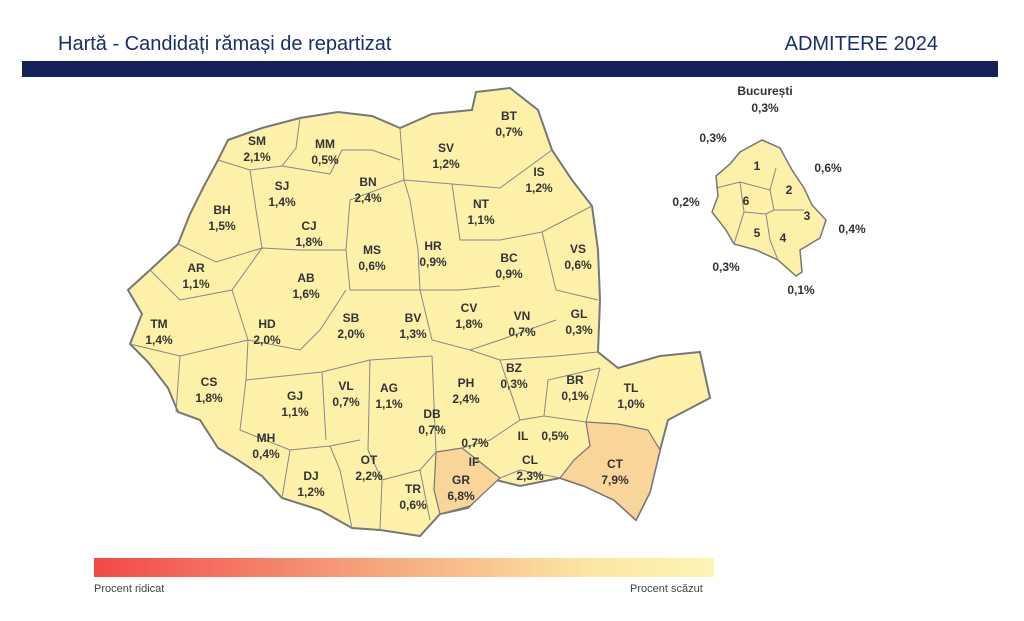 The image size is (1024, 621). I want to click on county-code-il: IL, so click(523, 436).